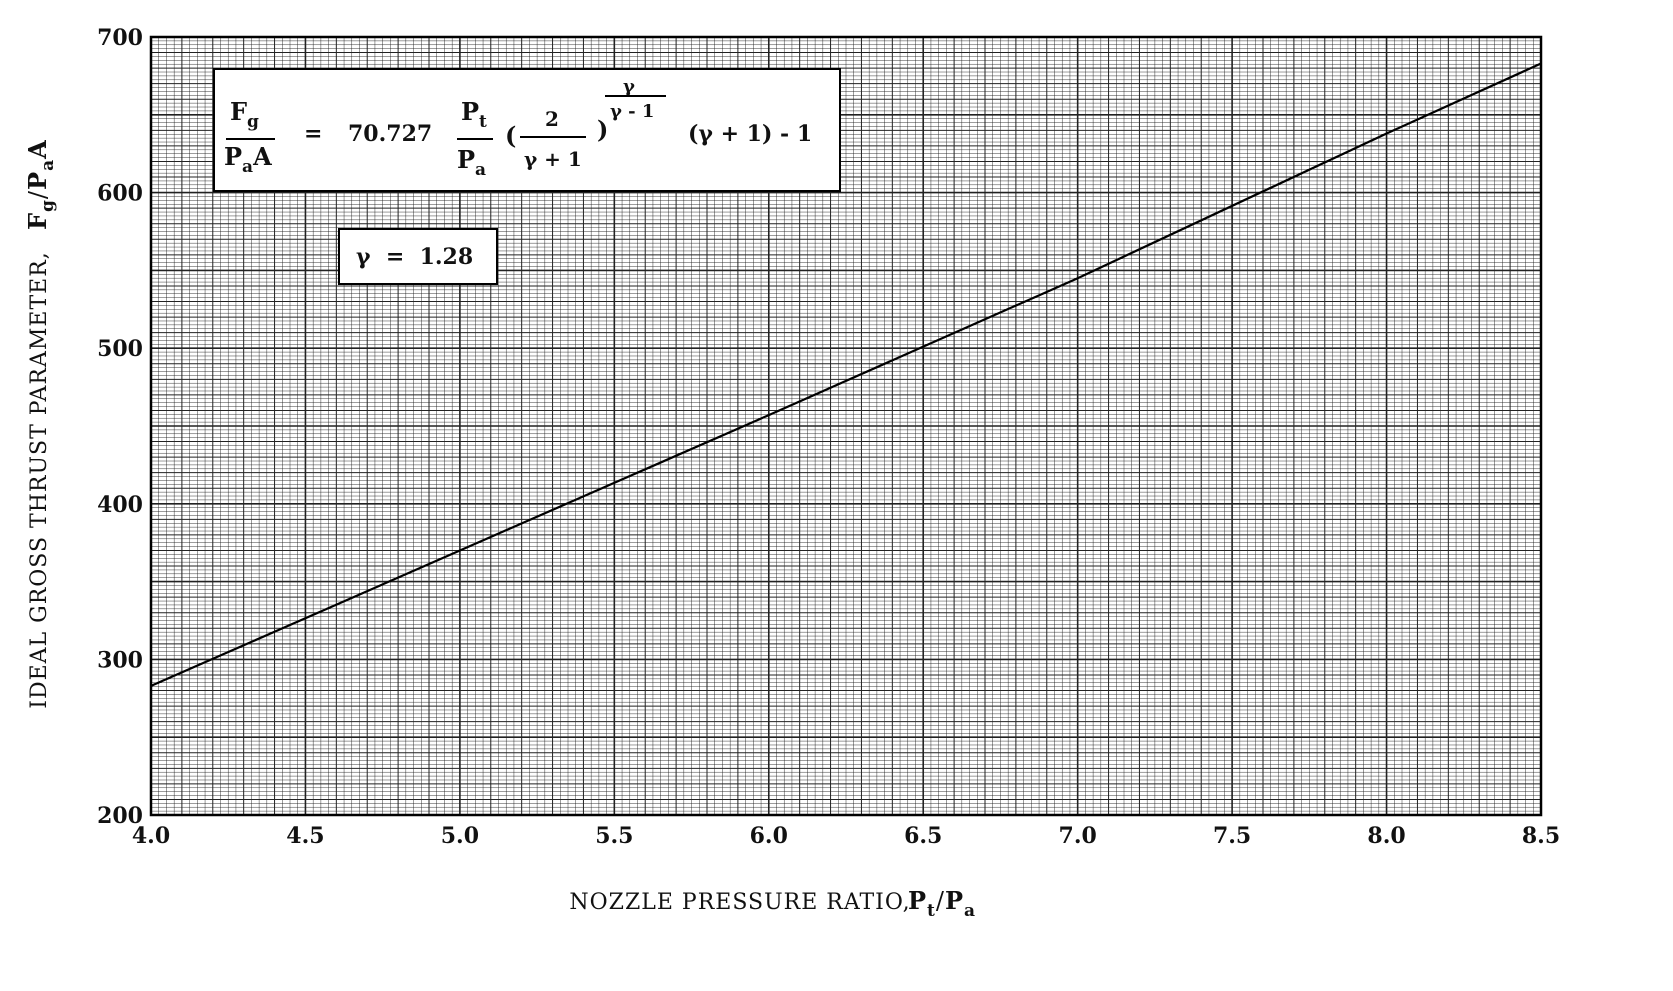 The height and width of the screenshot is (991, 1673). I want to click on x-tick-labels: 4.0 4.5 5.0 5.5 6.0 6.5 7.0 7.5 8.0 8.5, so click(846, 836).